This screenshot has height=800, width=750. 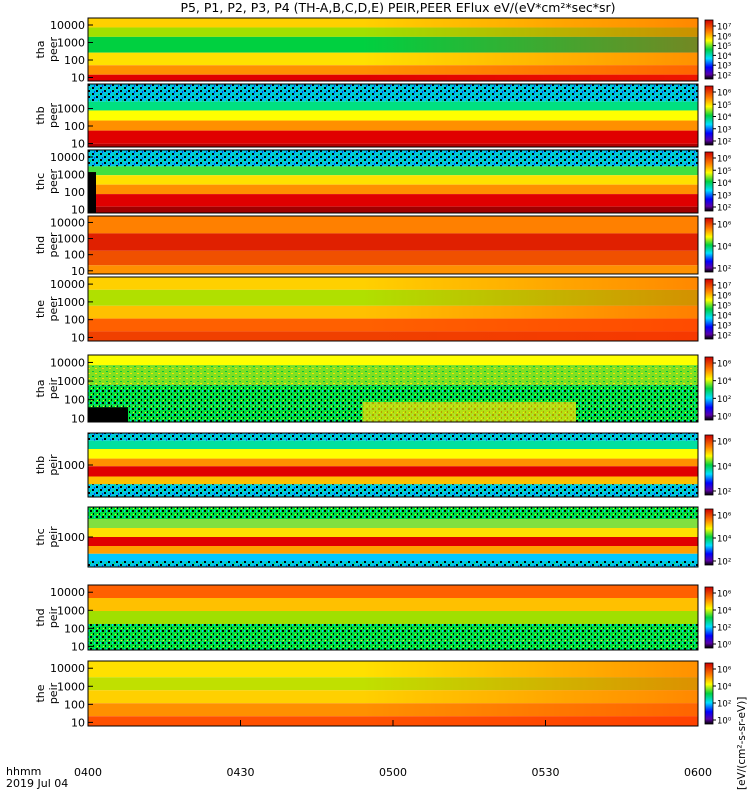 I want to click on panel-thb-peir: 1000 thb peir 10² 10⁴ 10⁶, so click(x=383, y=465).